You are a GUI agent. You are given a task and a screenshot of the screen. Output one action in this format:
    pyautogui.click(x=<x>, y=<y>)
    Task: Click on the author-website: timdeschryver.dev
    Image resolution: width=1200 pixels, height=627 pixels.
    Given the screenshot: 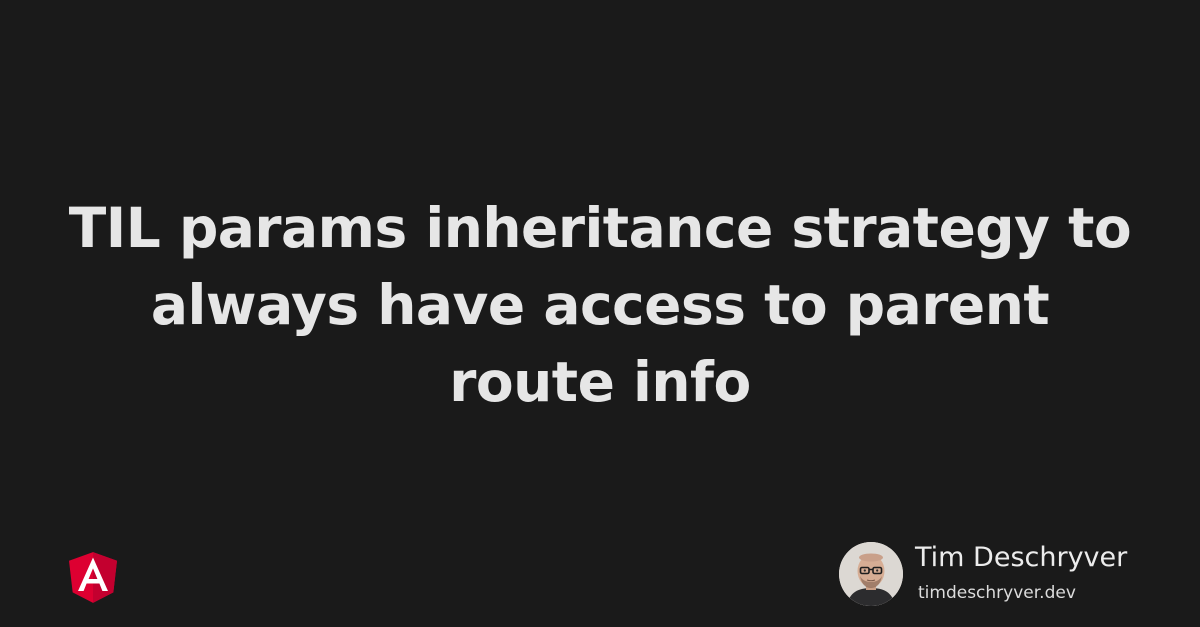 What is the action you would take?
    pyautogui.click(x=997, y=593)
    